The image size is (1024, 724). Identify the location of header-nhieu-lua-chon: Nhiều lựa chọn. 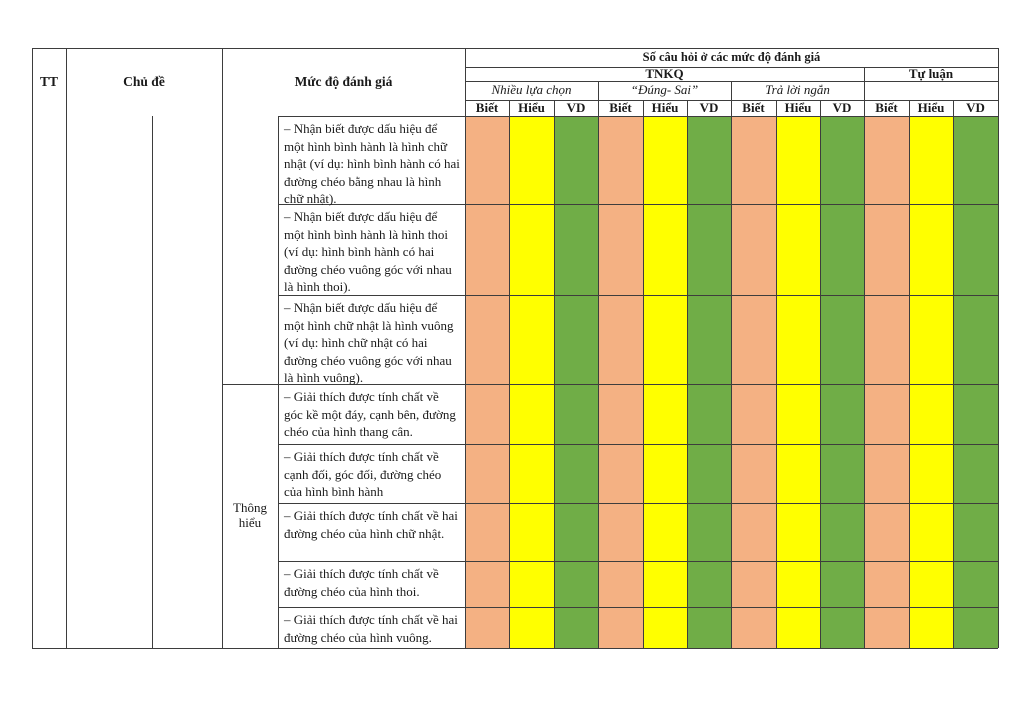
(531, 90).